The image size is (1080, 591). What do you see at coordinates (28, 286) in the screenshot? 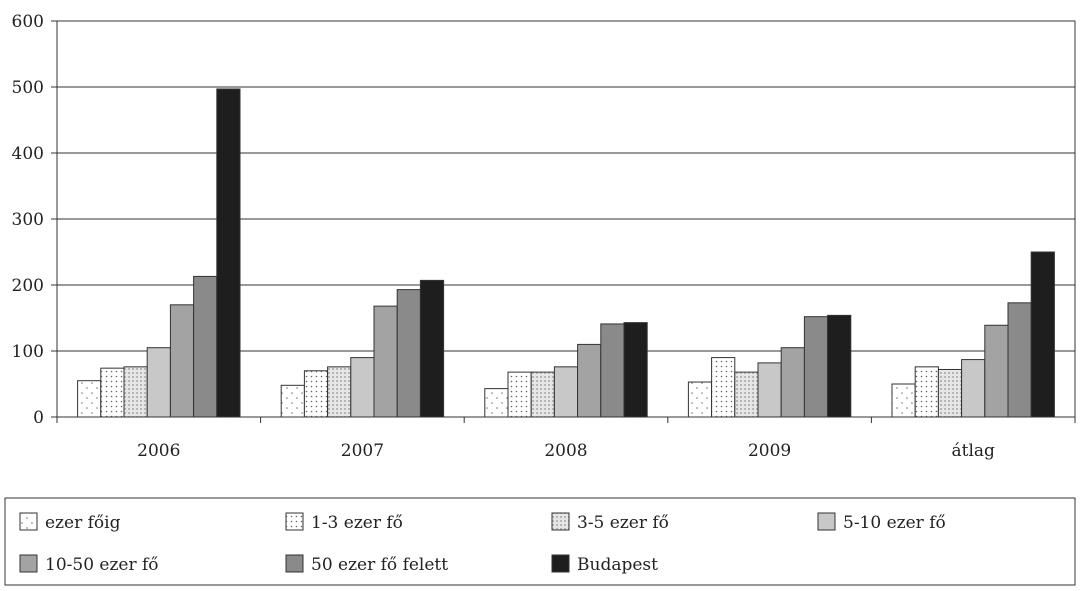
I see `y-tick-label: 200` at bounding box center [28, 286].